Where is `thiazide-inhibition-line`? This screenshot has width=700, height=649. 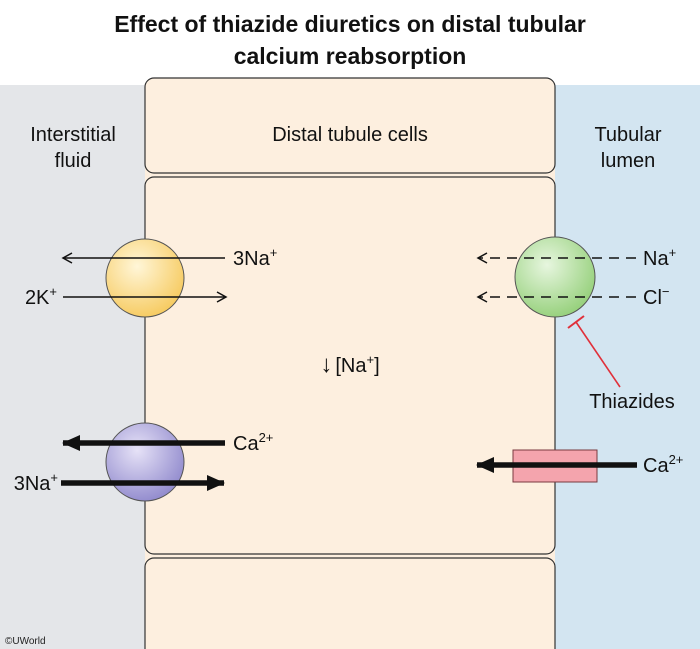 thiazide-inhibition-line is located at coordinates (598, 354).